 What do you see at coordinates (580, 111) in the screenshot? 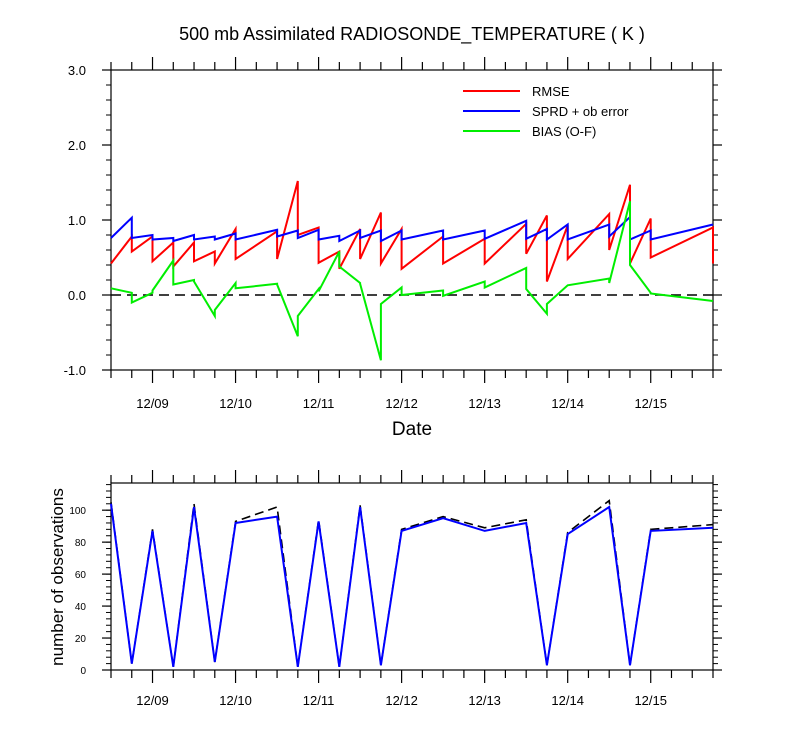
I see `legend-spread-label: SPRD + ob error` at bounding box center [580, 111].